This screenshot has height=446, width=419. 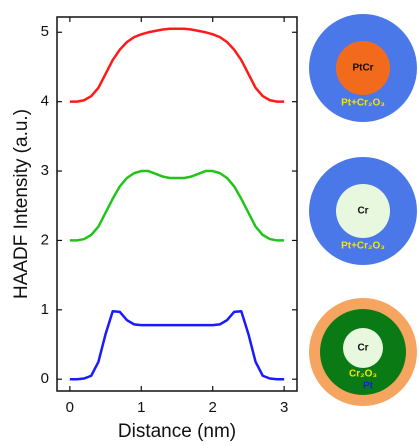 I want to click on y-tick-label: 4, so click(x=45, y=101).